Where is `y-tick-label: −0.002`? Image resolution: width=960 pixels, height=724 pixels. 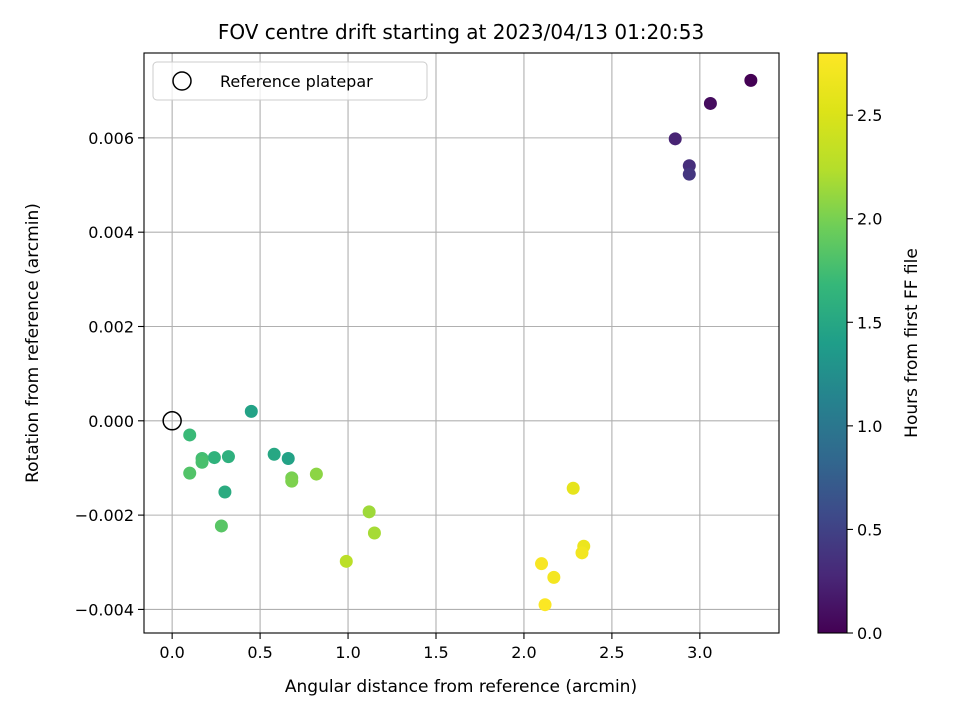
y-tick-label: −0.002 is located at coordinates (104, 515).